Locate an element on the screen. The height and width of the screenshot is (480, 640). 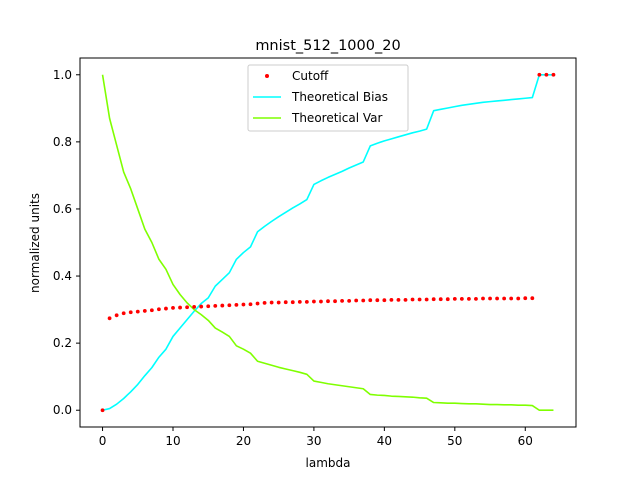
legend-box is located at coordinates (328, 98).